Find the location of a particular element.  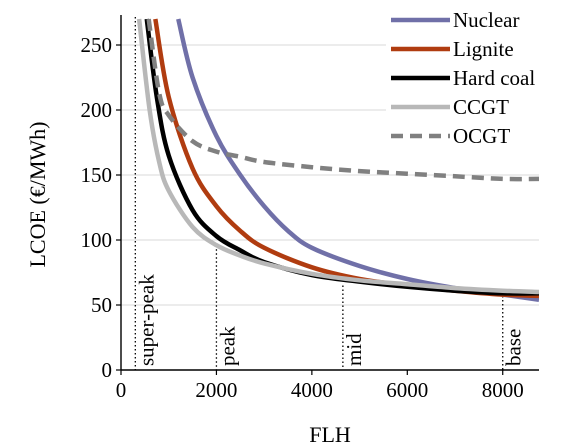

x-tick-label: 4000 is located at coordinates (312, 390).